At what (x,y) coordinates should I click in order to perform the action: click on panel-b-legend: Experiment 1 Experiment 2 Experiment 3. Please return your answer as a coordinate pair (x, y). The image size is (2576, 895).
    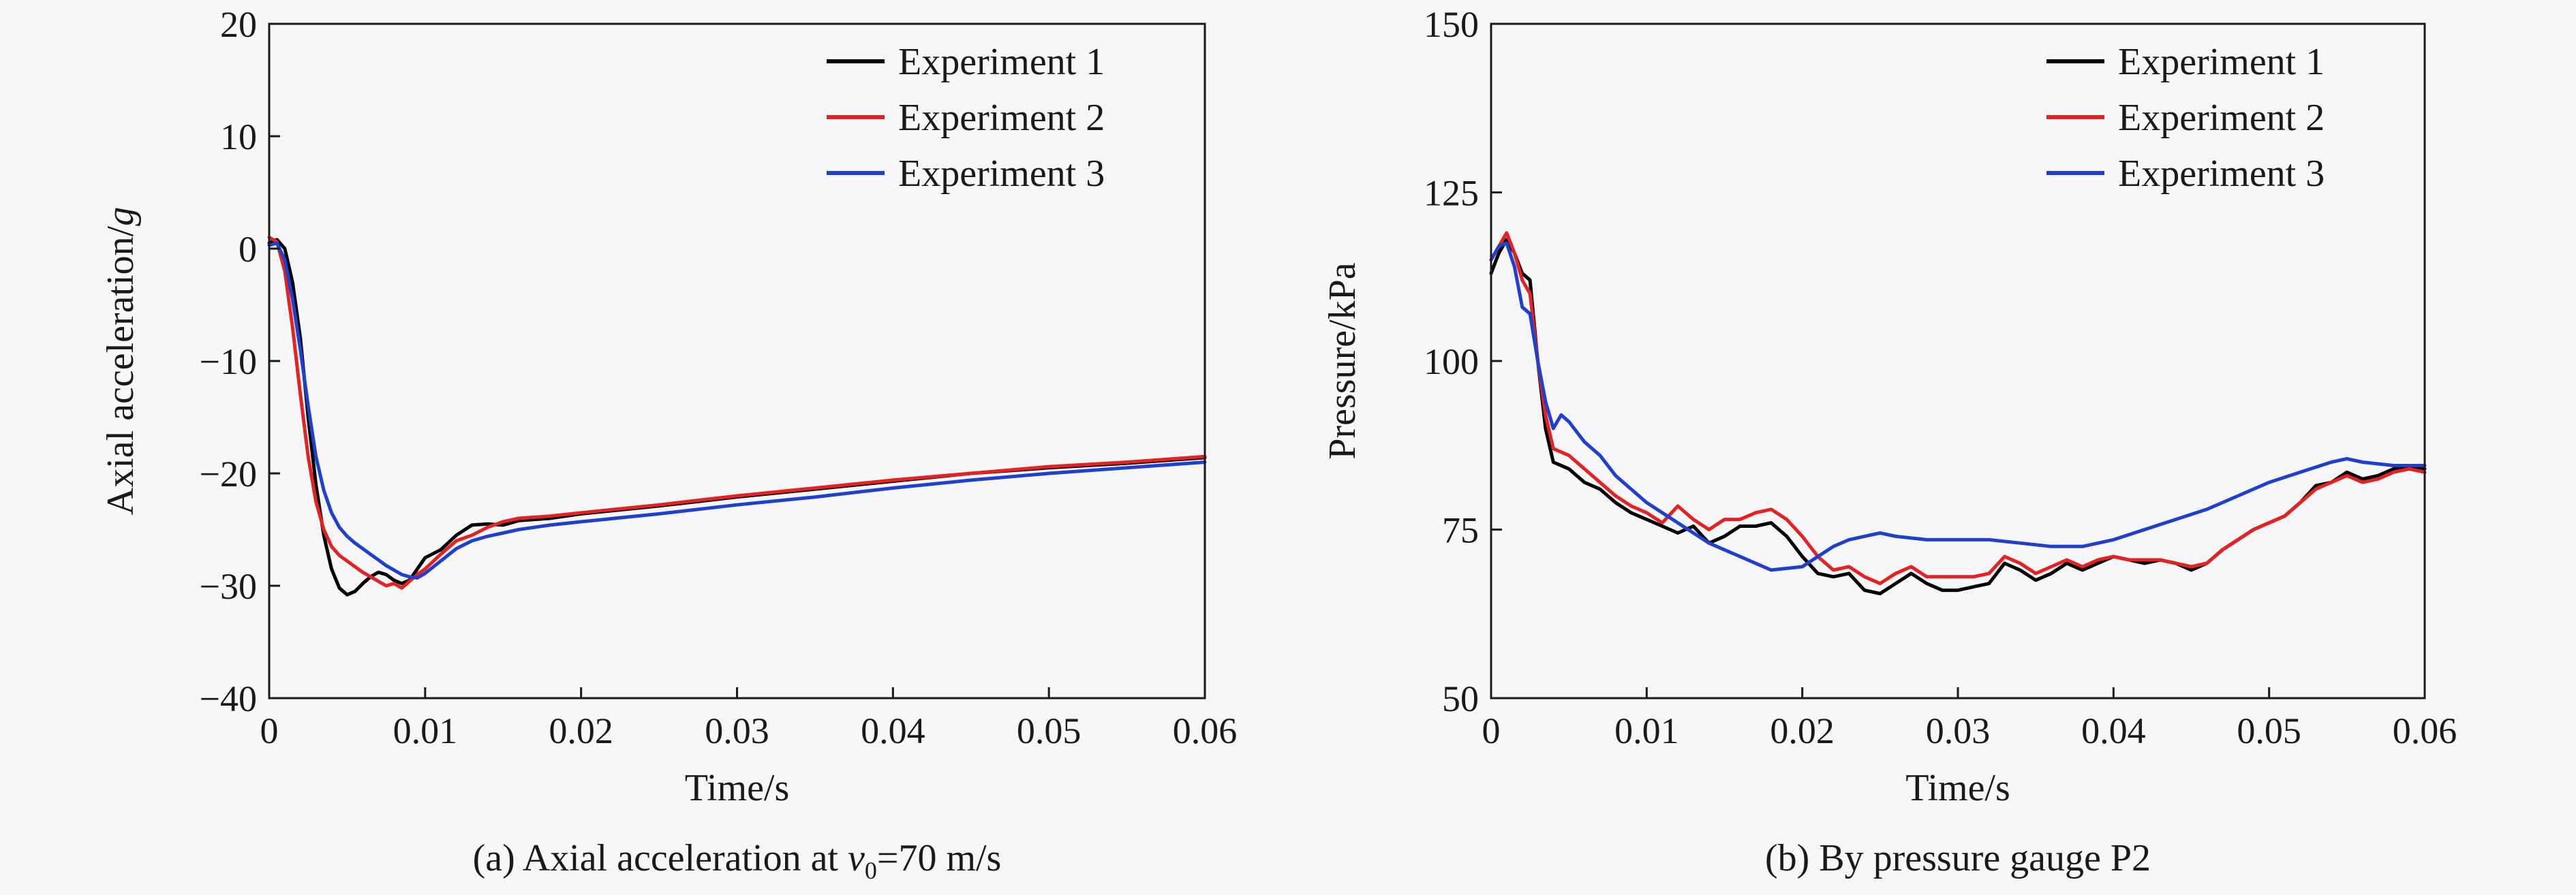
    Looking at the image, I should click on (2185, 118).